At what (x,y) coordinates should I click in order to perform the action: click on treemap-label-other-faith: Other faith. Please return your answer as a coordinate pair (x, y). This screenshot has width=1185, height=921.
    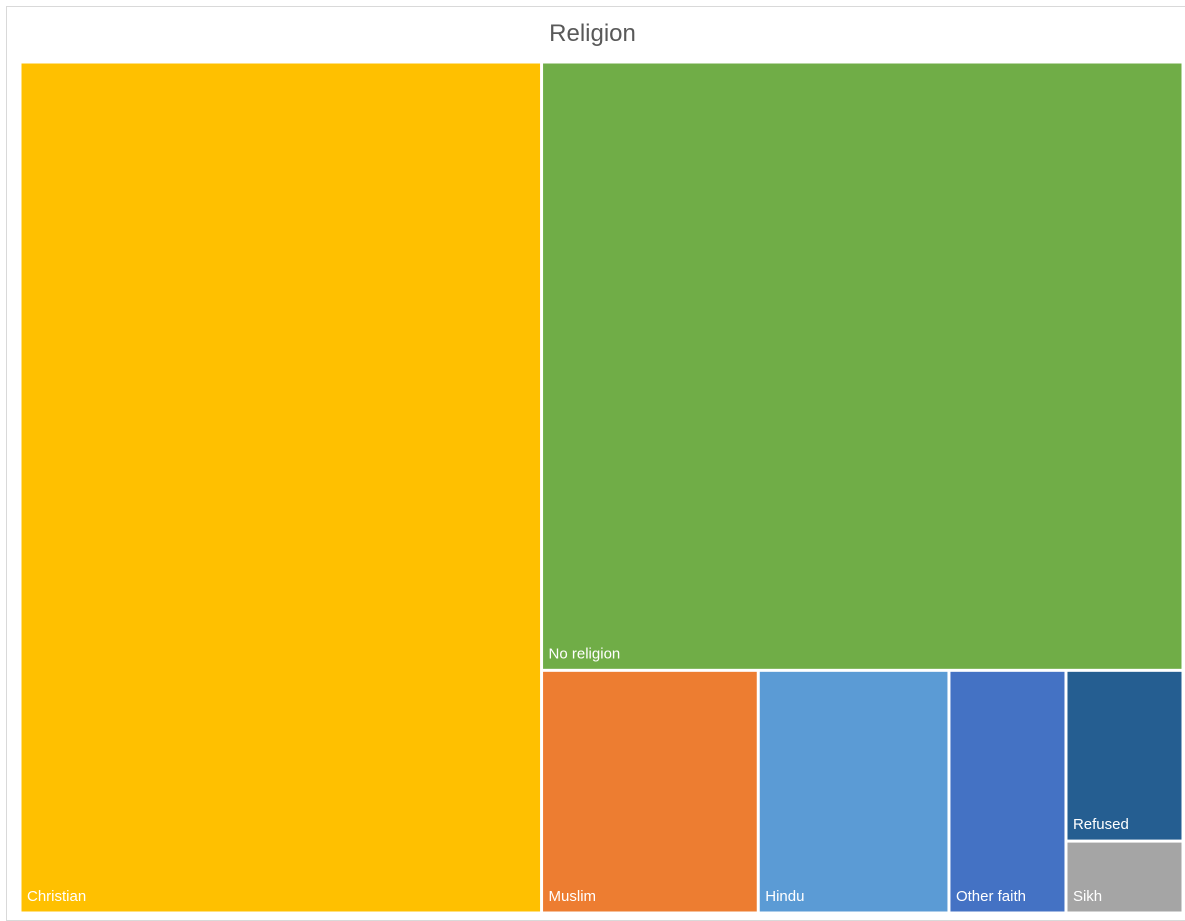
    Looking at the image, I should click on (991, 896).